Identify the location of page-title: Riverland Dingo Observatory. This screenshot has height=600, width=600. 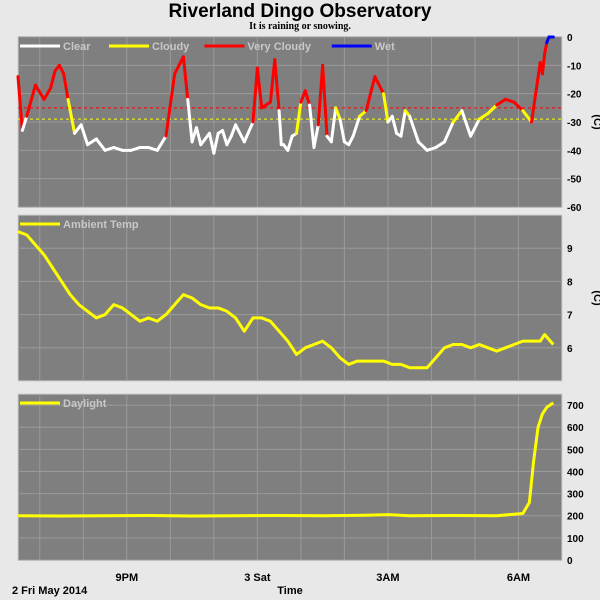
(300, 11).